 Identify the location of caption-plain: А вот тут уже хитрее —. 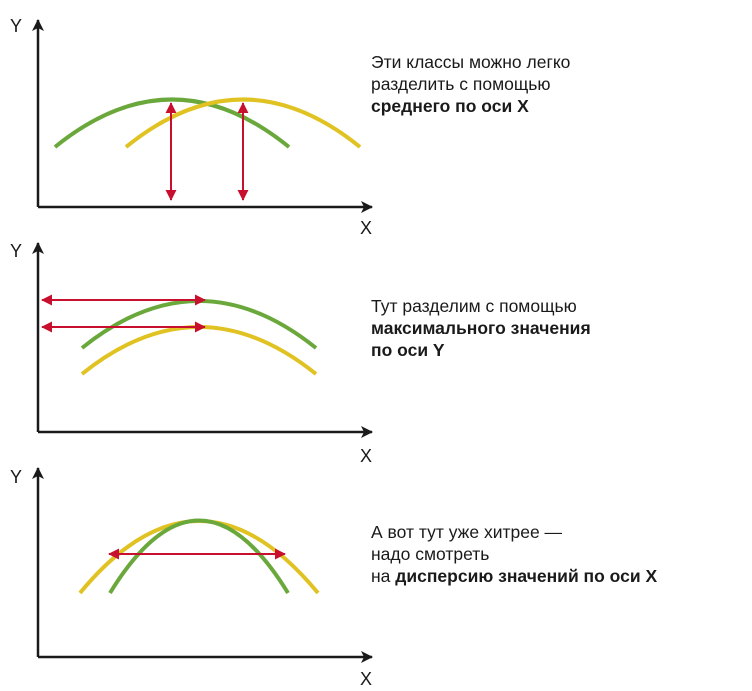
(467, 532).